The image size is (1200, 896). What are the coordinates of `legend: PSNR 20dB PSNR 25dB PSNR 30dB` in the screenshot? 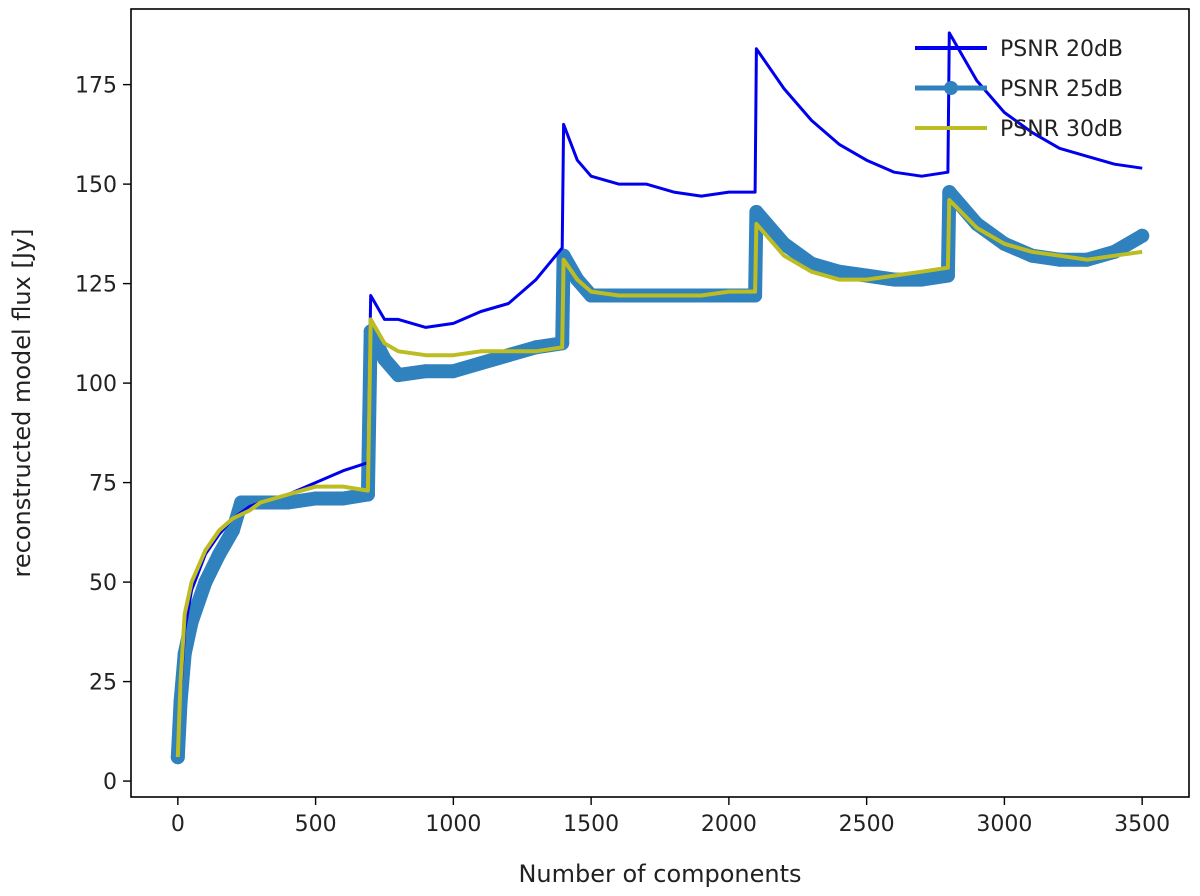 It's located at (1019, 89).